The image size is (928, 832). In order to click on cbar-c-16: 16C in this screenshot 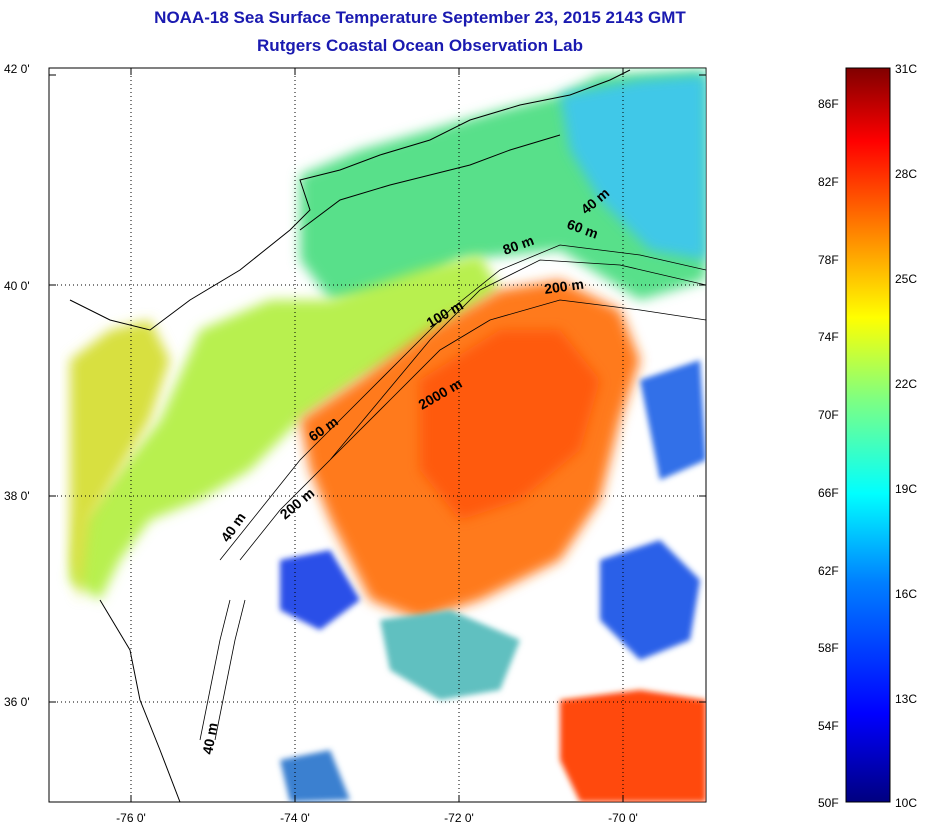, I will do `click(906, 594)`.